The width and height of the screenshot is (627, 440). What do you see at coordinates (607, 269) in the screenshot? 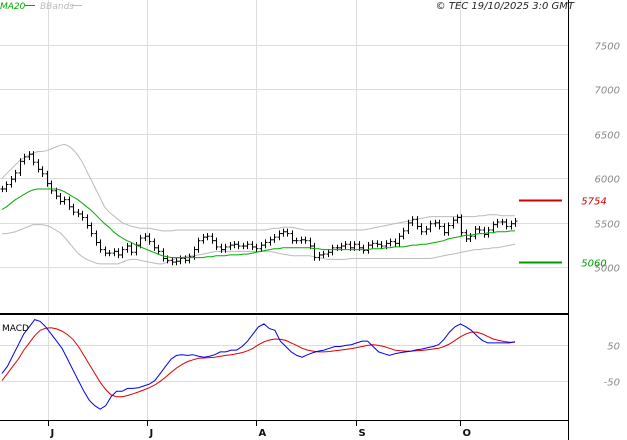
I see `price-tick-label: 5000` at bounding box center [607, 269].